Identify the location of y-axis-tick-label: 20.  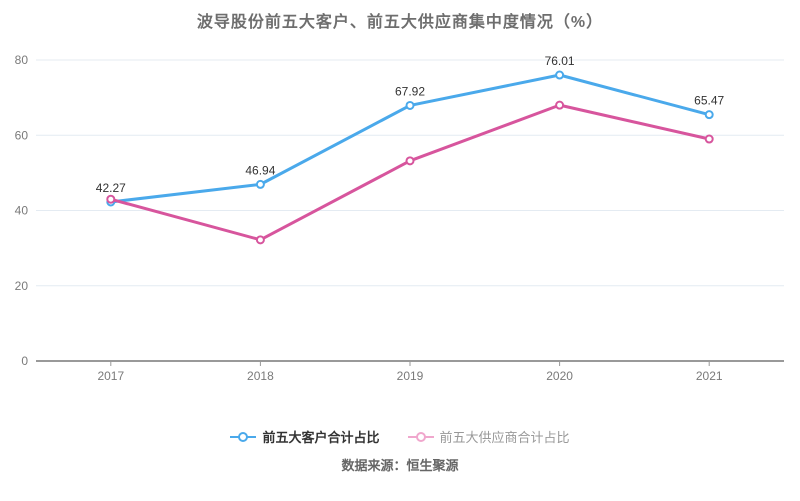
(22, 286).